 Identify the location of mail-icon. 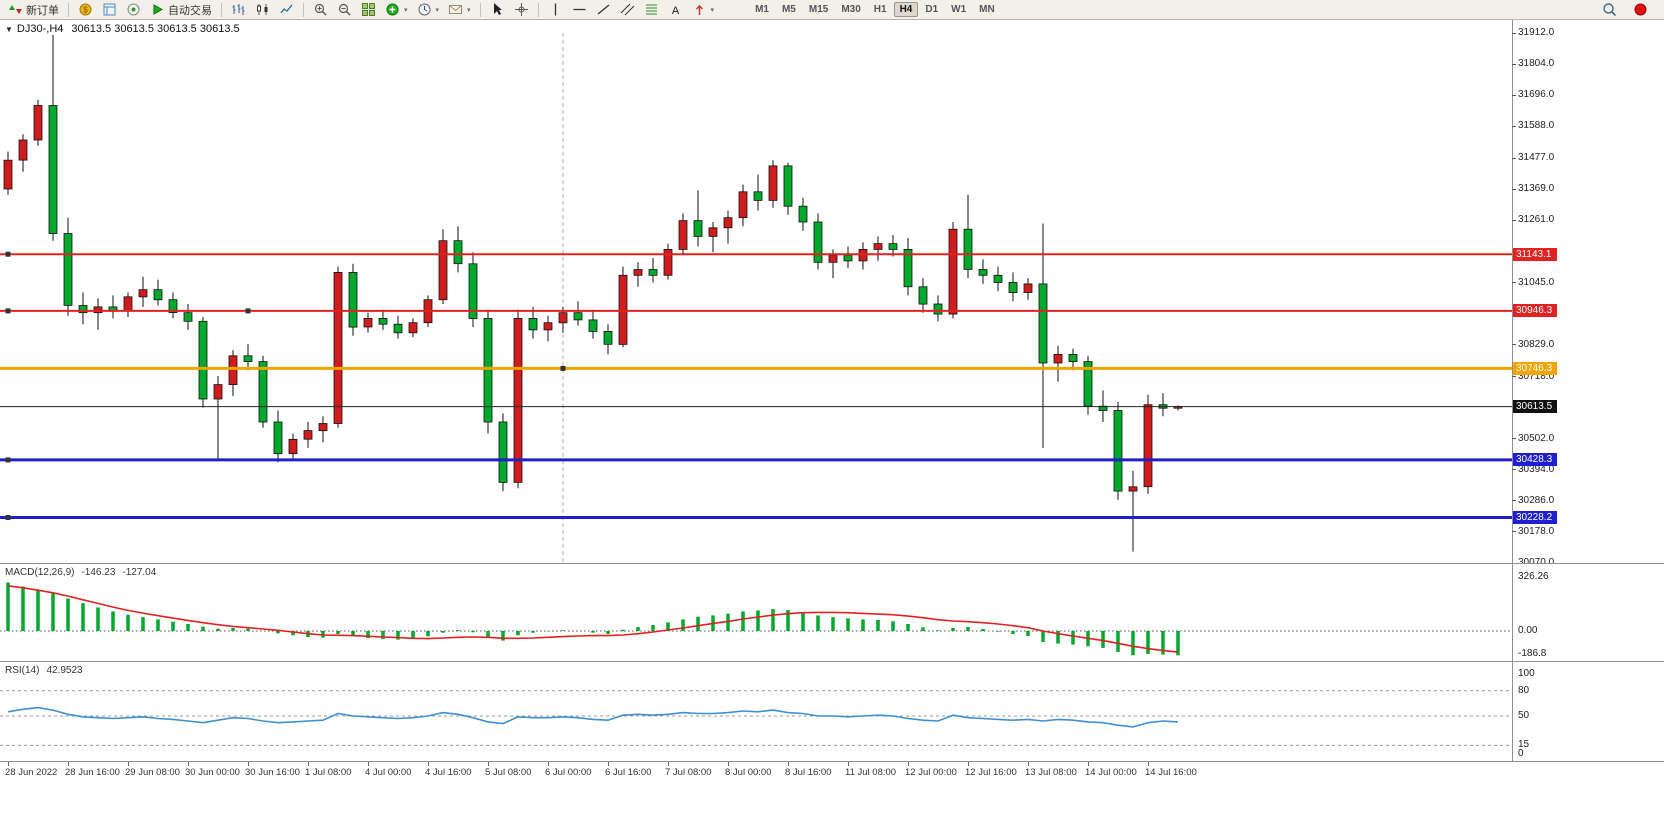
(455, 9).